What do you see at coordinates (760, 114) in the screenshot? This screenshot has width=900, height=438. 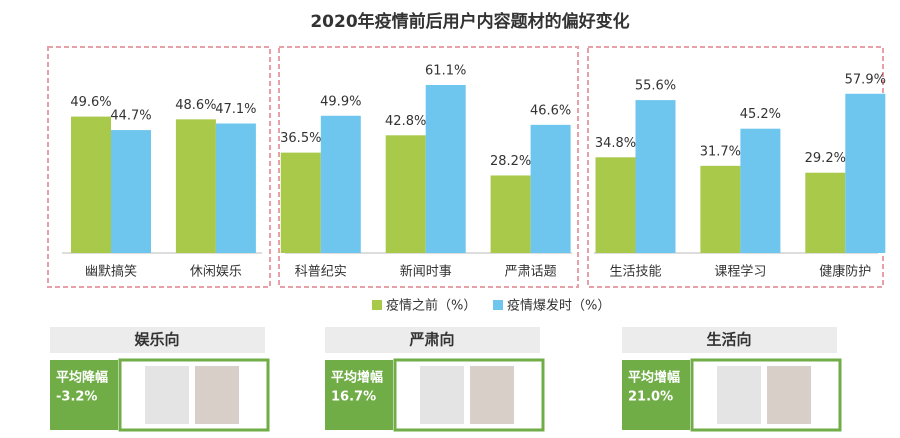 I see `value-label: 45.2%` at bounding box center [760, 114].